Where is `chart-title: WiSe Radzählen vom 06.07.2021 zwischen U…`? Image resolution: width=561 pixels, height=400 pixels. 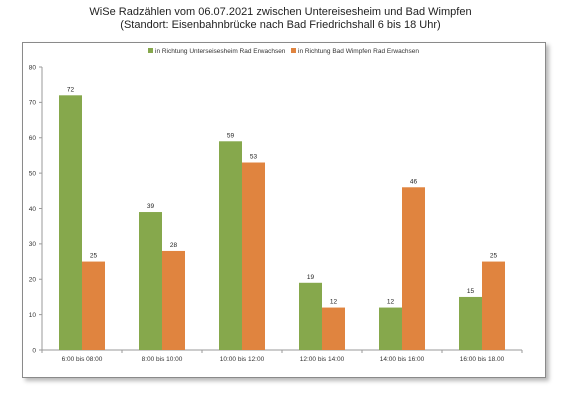 chart-title: WiSe Radzählen vom 06.07.2021 zwischen U… is located at coordinates (280, 12).